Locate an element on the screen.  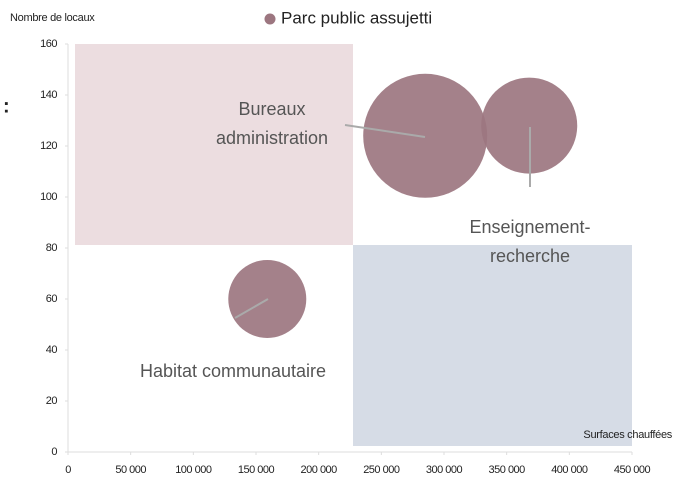
bubble-label: Bureaux is located at coordinates (271, 109).